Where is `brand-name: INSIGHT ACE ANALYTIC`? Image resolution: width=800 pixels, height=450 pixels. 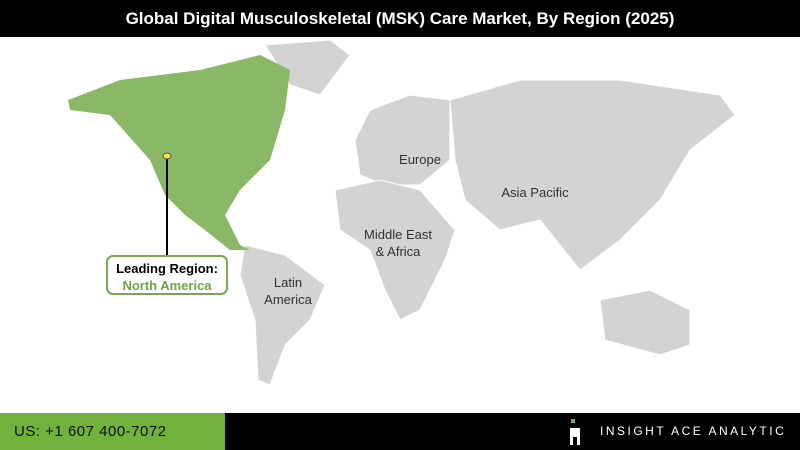
brand-name: INSIGHT ACE ANALYTIC is located at coordinates (693, 431).